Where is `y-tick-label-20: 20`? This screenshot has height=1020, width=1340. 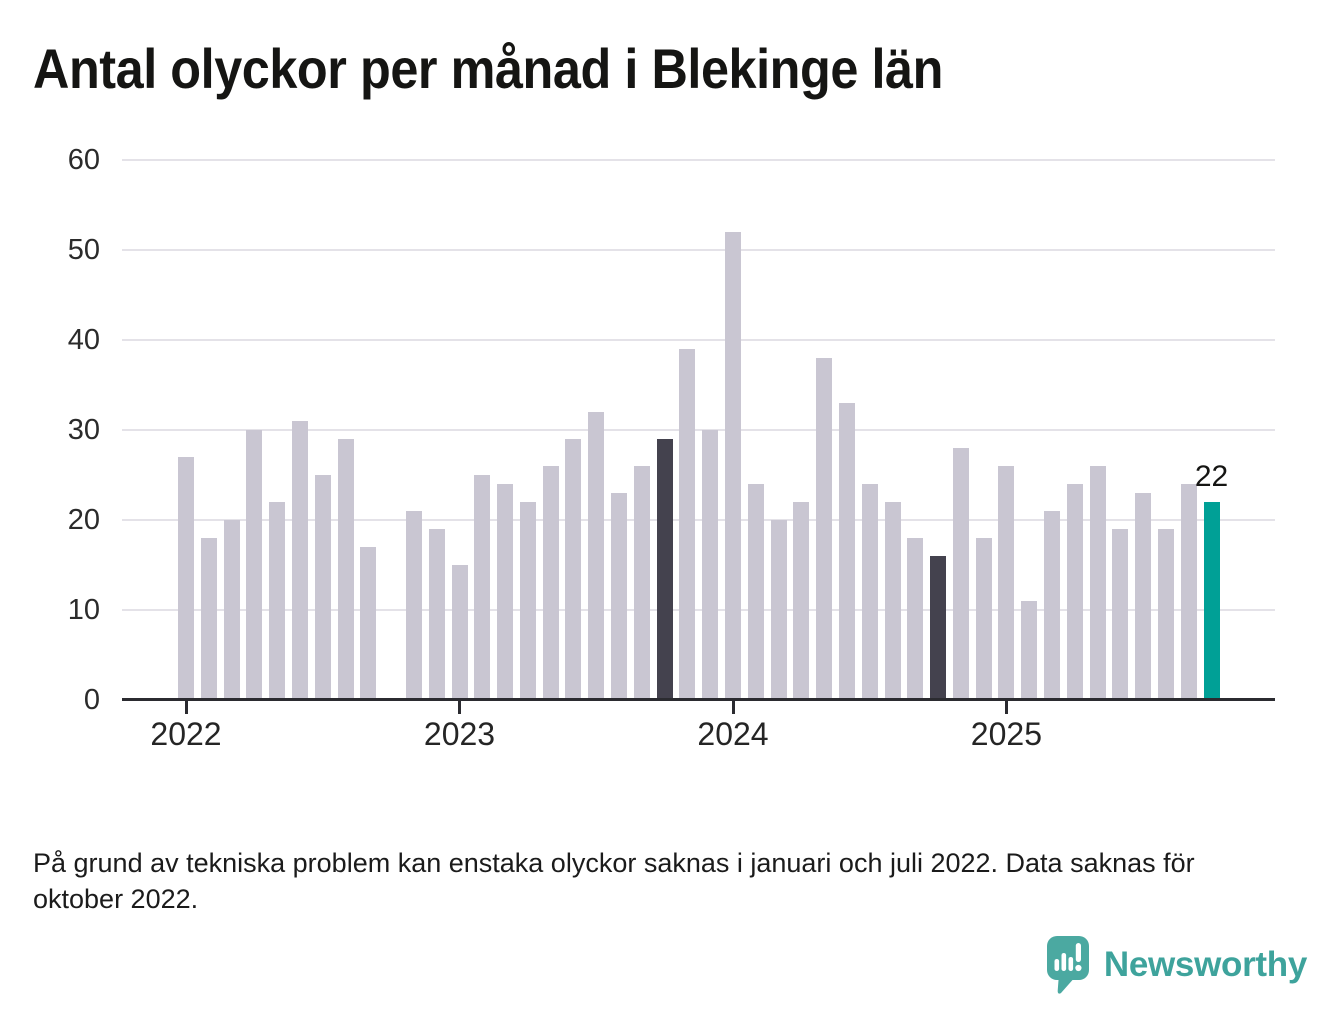 y-tick-label-20: 20 is located at coordinates (83, 520).